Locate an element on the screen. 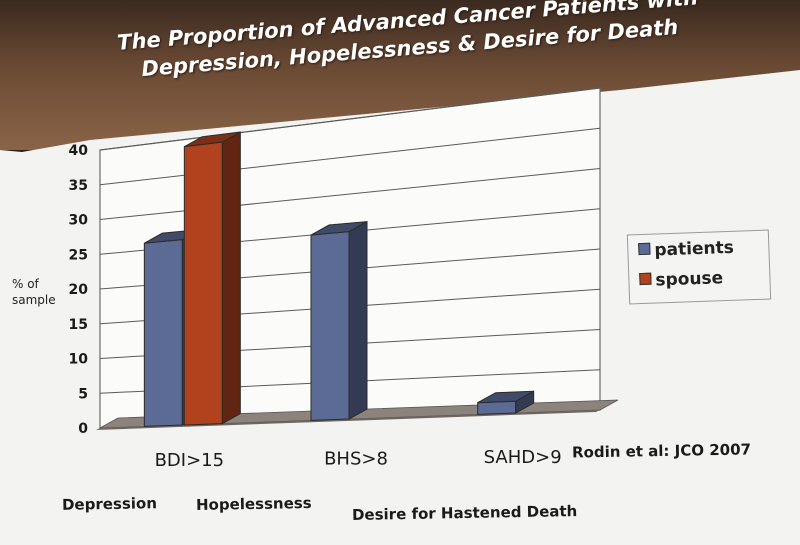 Image resolution: width=800 pixels, height=545 pixels. footer-label-depression: Depression is located at coordinates (109, 504).